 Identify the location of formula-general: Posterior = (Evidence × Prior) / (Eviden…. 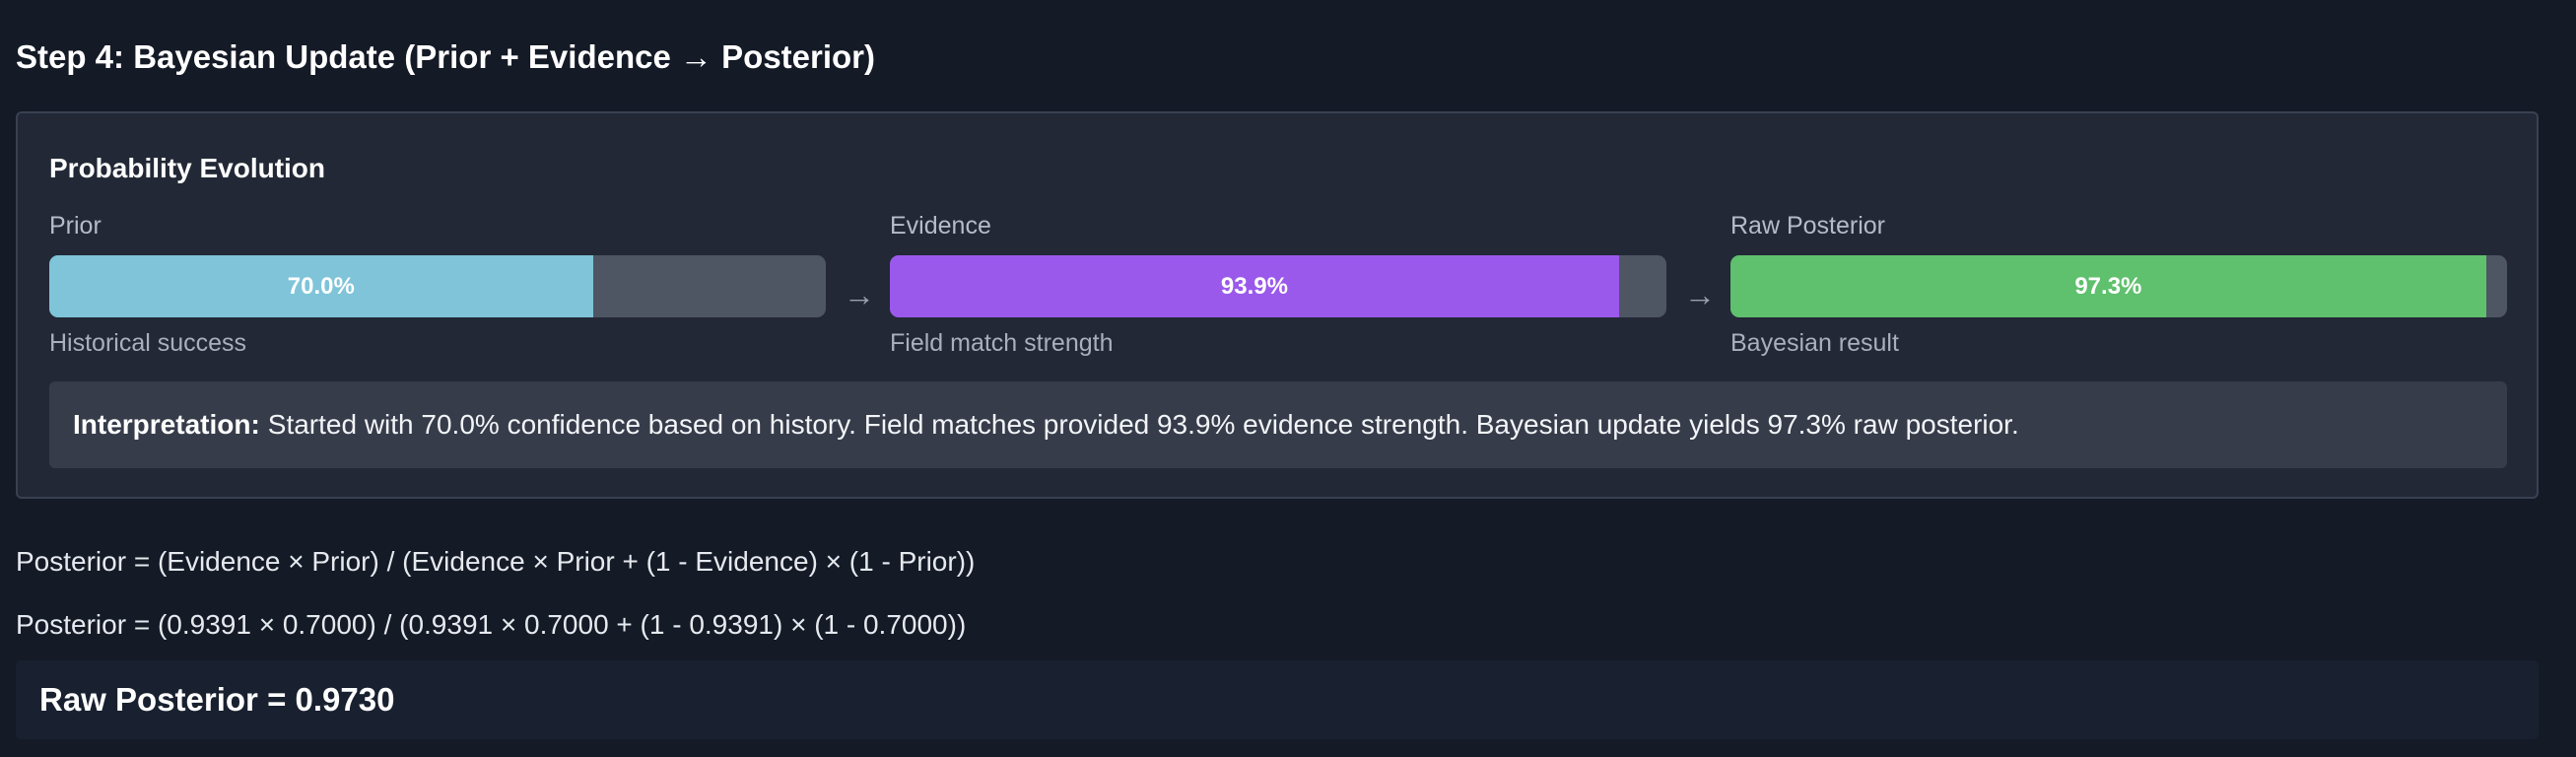
(496, 561).